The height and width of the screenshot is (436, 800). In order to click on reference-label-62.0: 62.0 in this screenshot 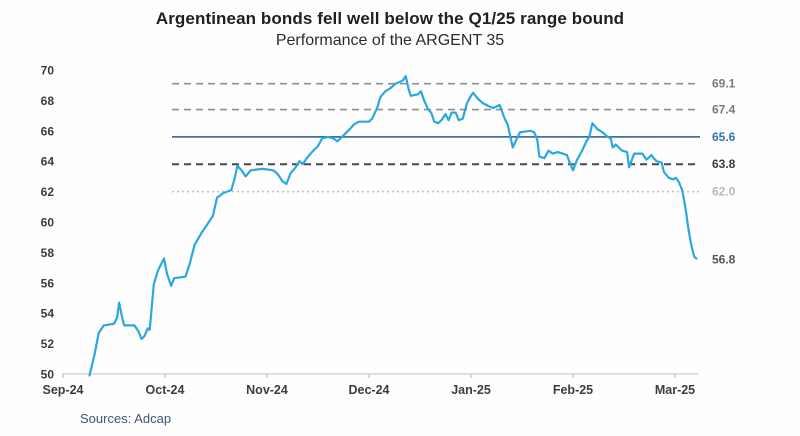, I will do `click(724, 192)`.